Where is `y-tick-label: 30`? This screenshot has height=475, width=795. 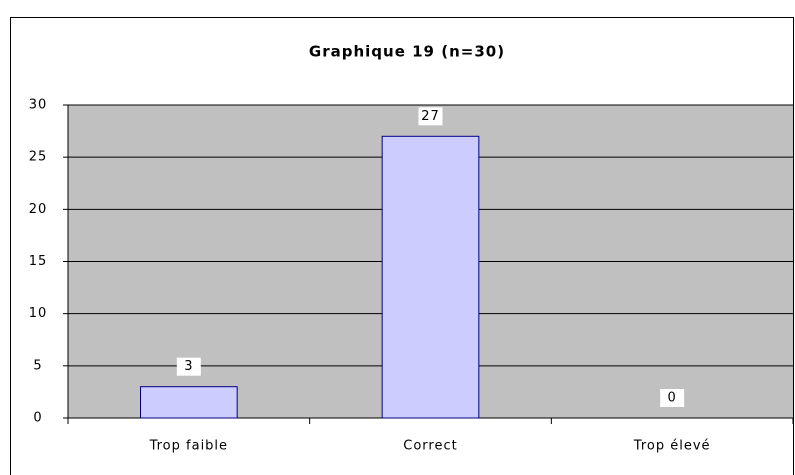
y-tick-label: 30 is located at coordinates (38, 105).